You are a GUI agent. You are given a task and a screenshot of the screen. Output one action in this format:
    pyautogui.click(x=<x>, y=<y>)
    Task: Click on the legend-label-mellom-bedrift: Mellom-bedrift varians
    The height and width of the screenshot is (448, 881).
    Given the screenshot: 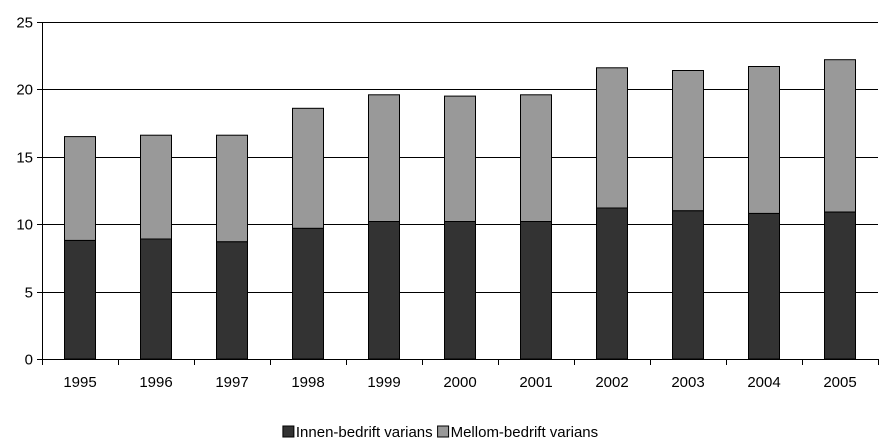 What is the action you would take?
    pyautogui.click(x=525, y=432)
    